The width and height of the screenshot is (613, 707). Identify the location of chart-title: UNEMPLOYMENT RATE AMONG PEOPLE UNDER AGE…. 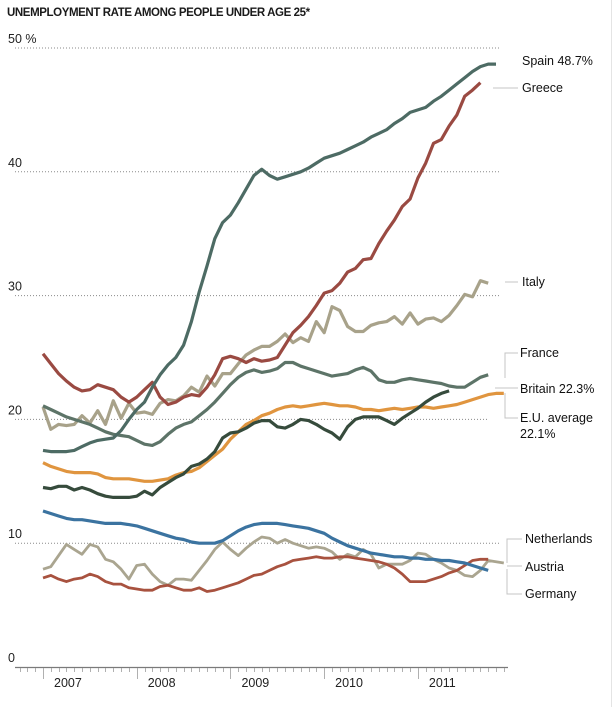
(158, 13).